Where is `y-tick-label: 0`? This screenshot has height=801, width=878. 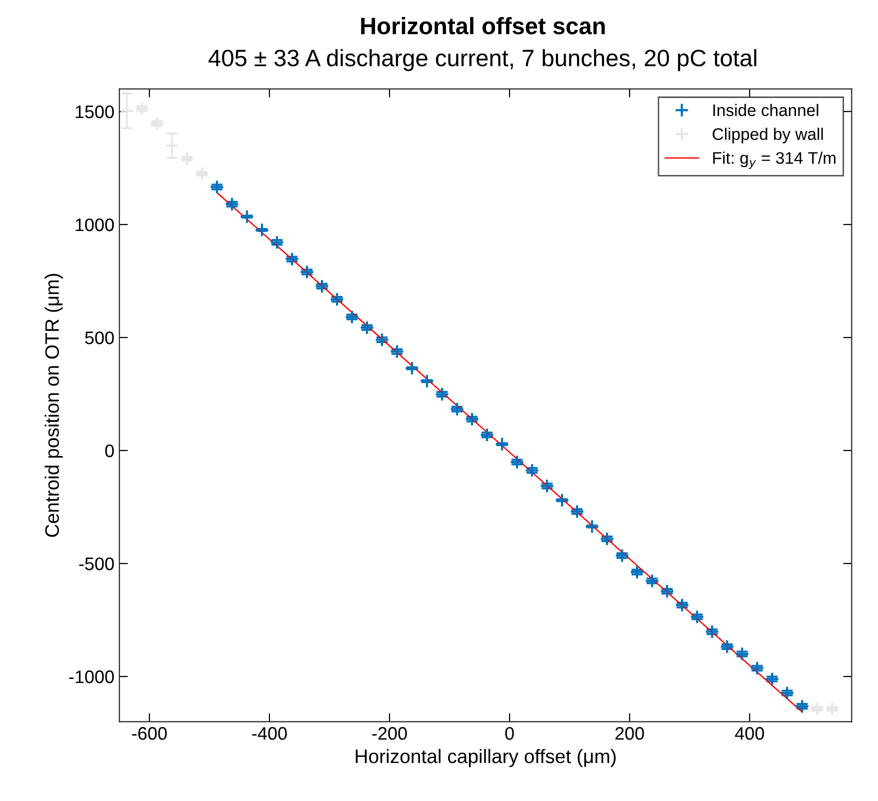 y-tick-label: 0 is located at coordinates (109, 451).